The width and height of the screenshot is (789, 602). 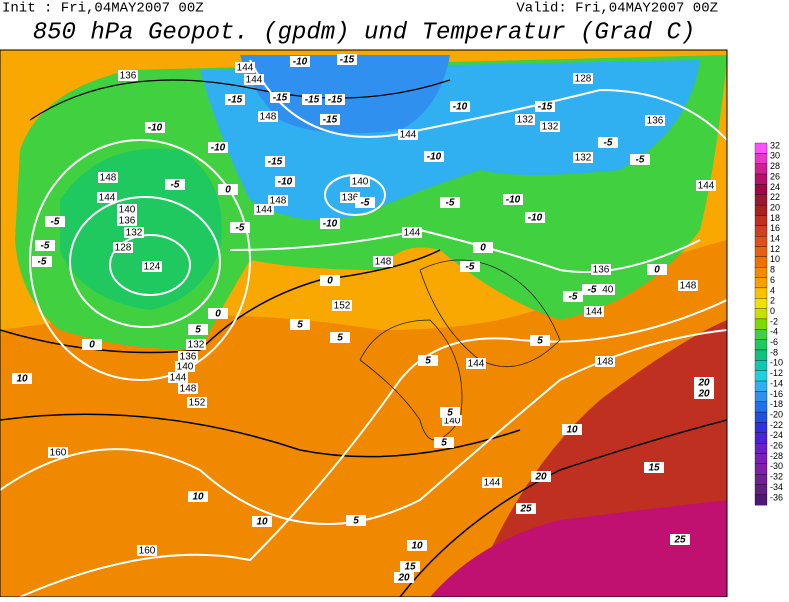 I want to click on colorbar-label: 2, so click(x=772, y=301).